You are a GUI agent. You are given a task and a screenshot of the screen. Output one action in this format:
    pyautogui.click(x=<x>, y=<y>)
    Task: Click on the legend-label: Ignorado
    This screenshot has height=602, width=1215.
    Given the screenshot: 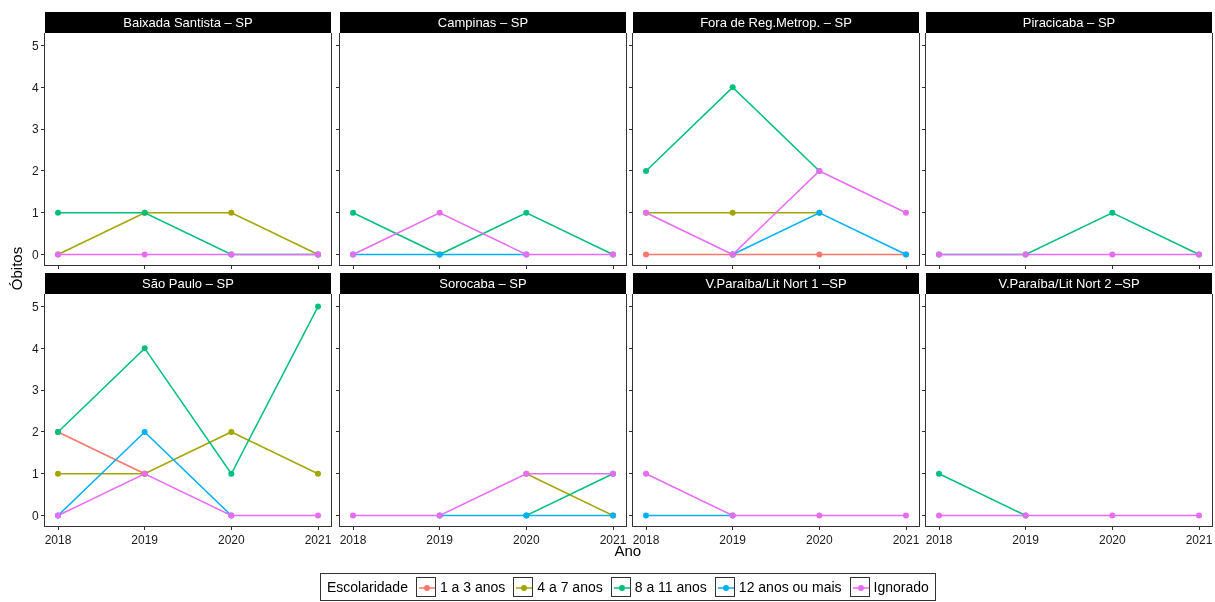 What is the action you would take?
    pyautogui.click(x=901, y=587)
    